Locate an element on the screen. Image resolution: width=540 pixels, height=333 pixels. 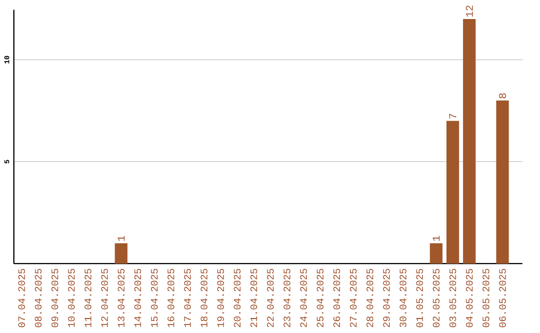
x-tick-label: 09.04.2025 is located at coordinates (54, 298).